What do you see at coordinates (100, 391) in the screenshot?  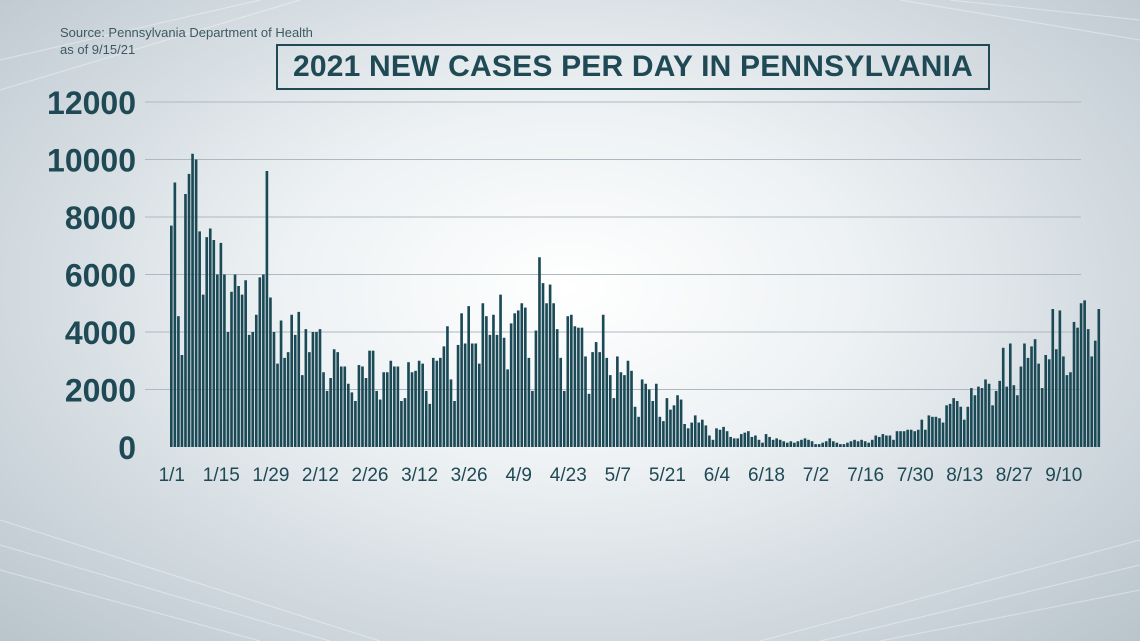 I see `y-tick-label: 2000` at bounding box center [100, 391].